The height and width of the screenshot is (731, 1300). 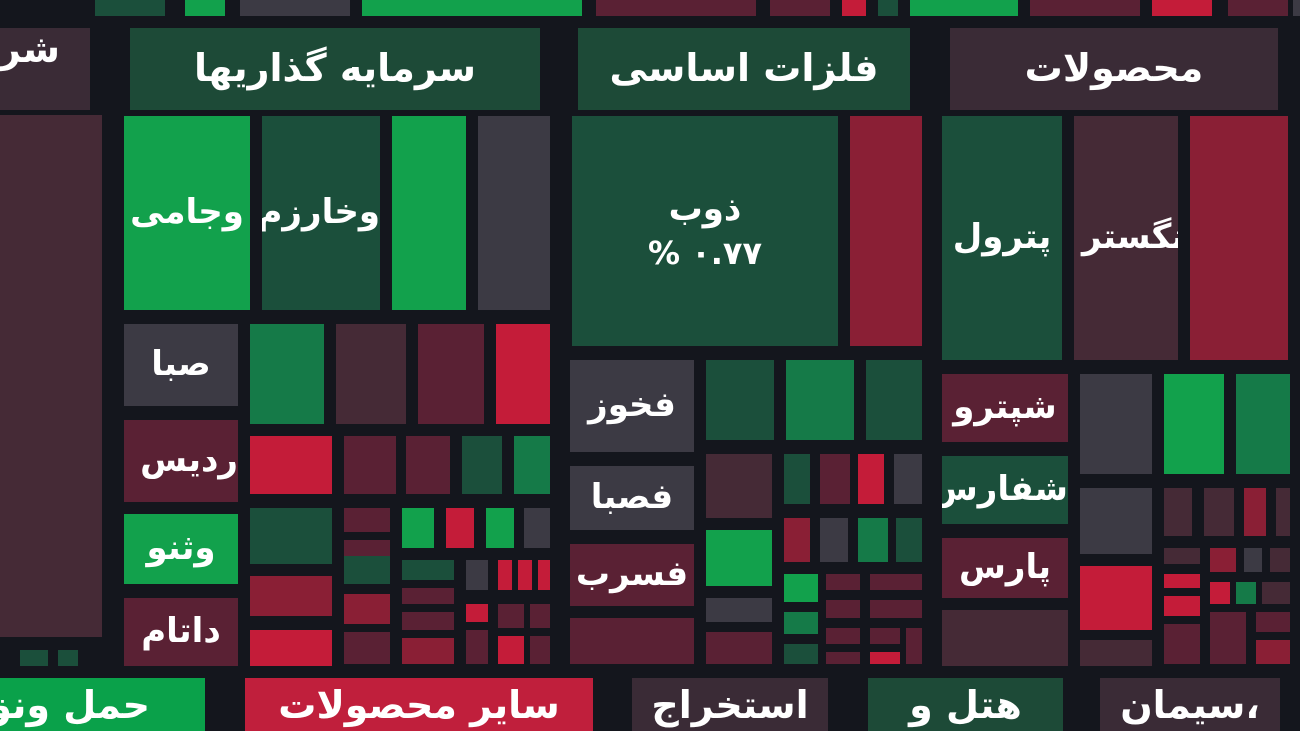 What do you see at coordinates (45, 69) in the screenshot?
I see `sector-header: شرکت` at bounding box center [45, 69].